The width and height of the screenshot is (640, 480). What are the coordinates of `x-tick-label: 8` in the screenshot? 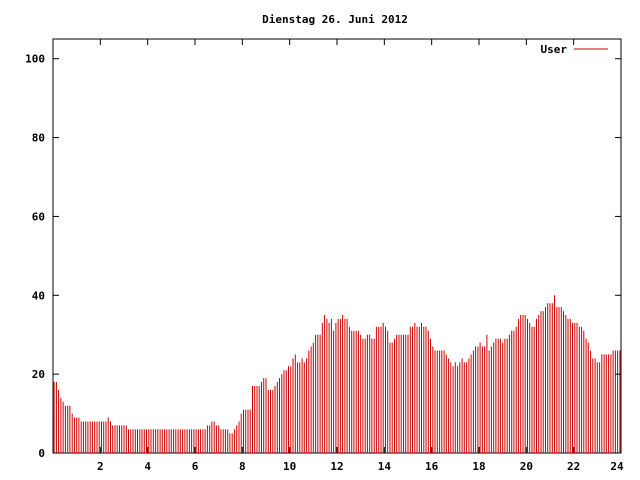 It's located at (242, 466).